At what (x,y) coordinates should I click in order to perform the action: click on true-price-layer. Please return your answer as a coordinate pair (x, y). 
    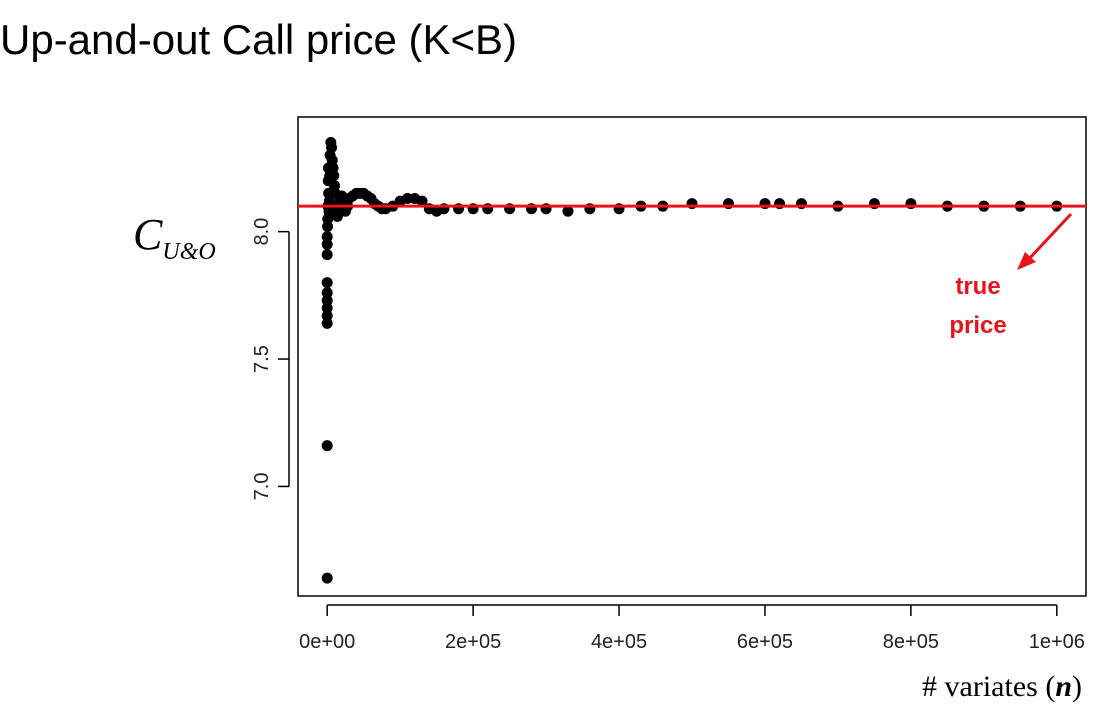
    Looking at the image, I should click on (692, 237).